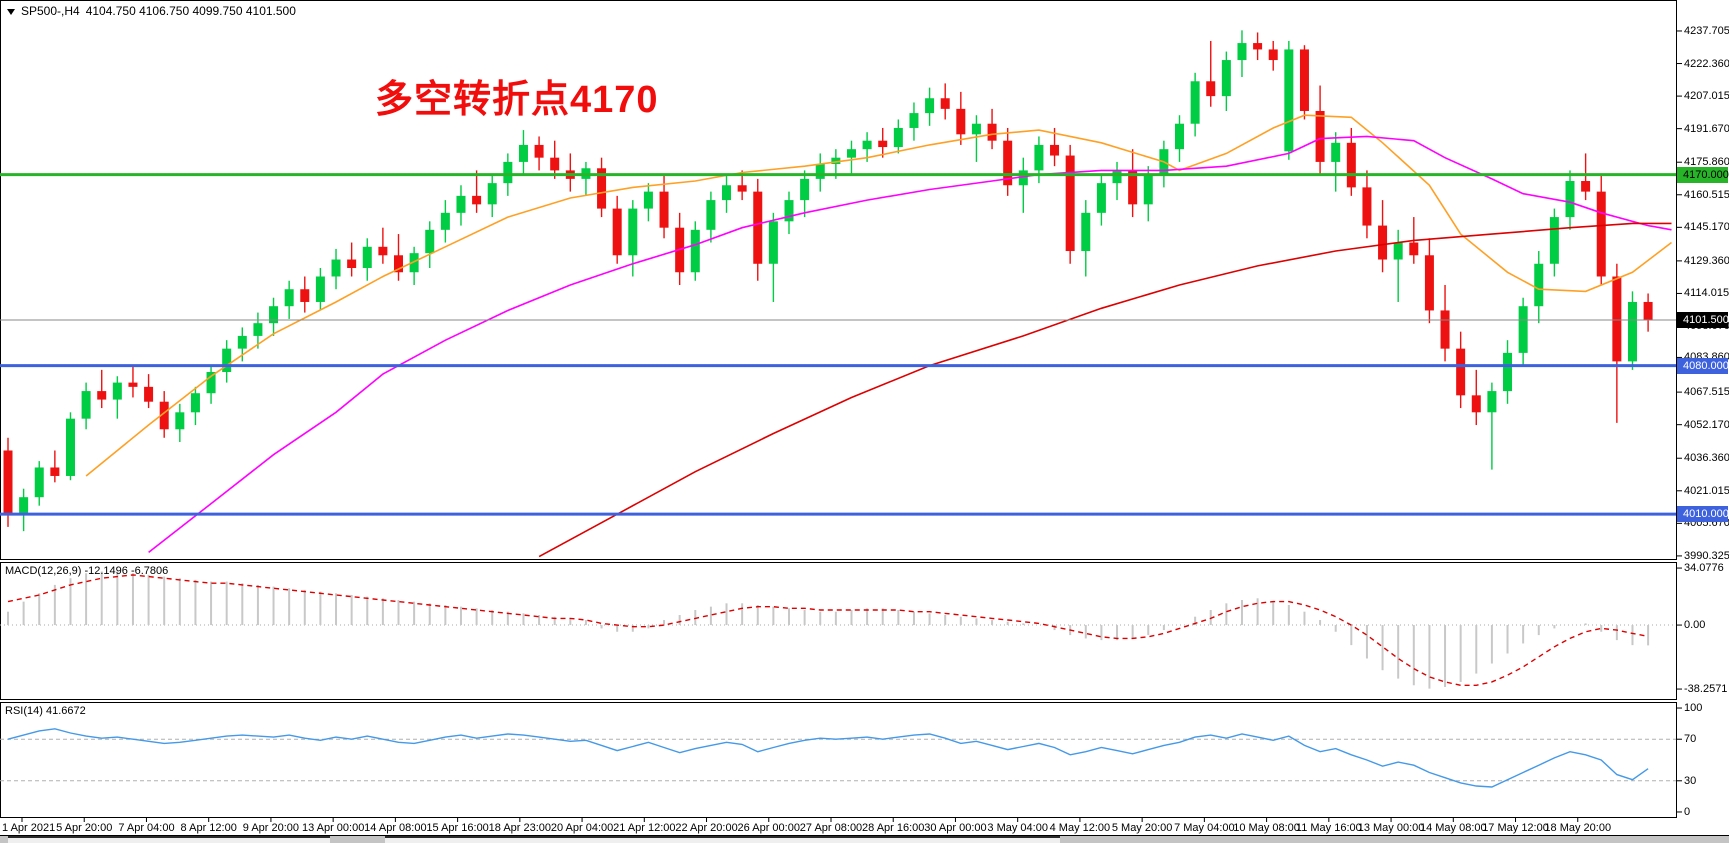 Image resolution: width=1729 pixels, height=843 pixels. What do you see at coordinates (1690, 780) in the screenshot?
I see `rsi-tick-label: 30` at bounding box center [1690, 780].